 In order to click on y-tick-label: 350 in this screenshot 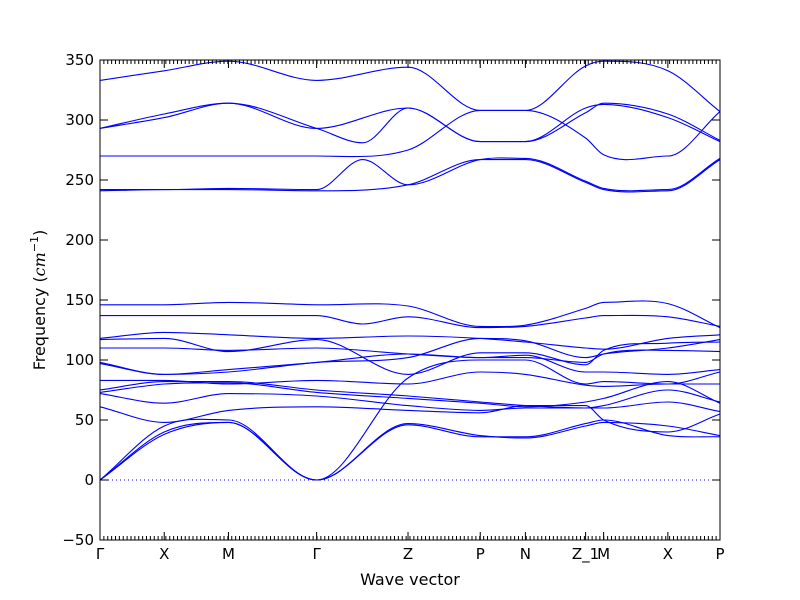, I will do `click(79, 60)`.